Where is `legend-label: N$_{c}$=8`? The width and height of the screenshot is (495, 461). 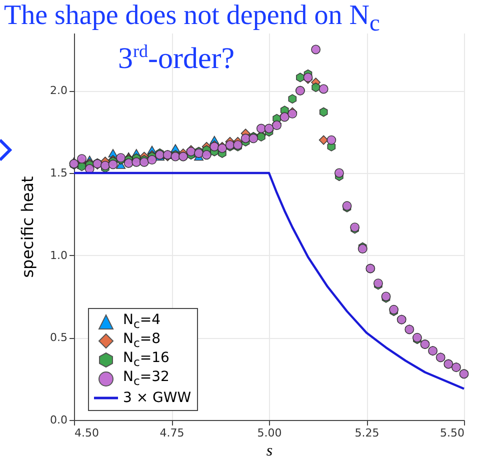 legend-label: N$_{c}$=8 is located at coordinates (142, 340).